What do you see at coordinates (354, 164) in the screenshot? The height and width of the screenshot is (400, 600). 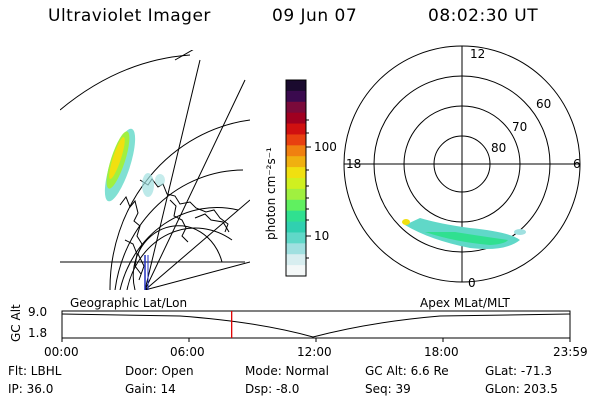 I see `mlt-label-18: 18` at bounding box center [354, 164].